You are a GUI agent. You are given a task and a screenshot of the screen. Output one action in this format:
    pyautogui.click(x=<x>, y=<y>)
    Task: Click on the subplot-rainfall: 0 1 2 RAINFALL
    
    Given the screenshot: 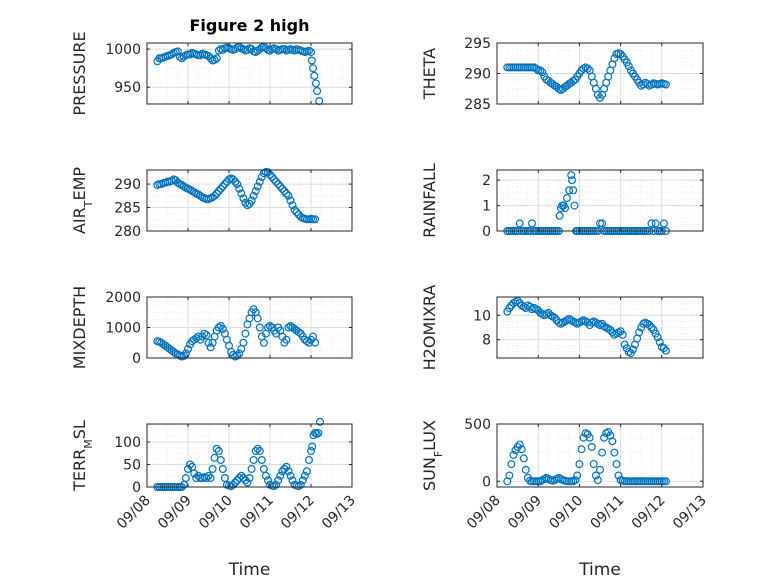 What is the action you would take?
    pyautogui.click(x=562, y=201)
    